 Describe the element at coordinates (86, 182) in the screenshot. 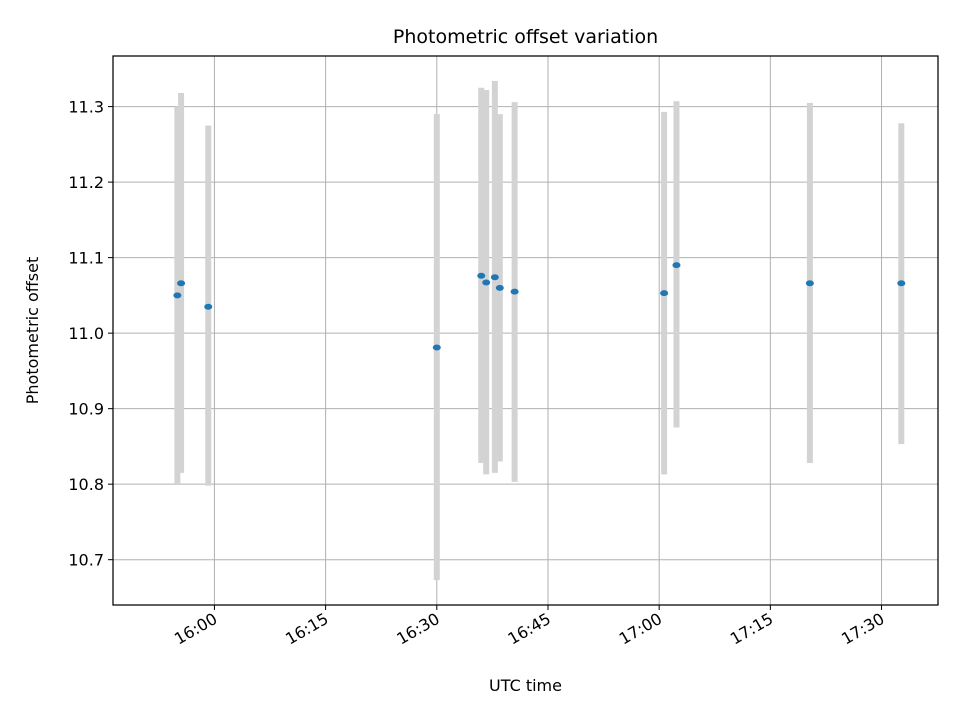

I see `y-tick-label: 11.2` at that location.